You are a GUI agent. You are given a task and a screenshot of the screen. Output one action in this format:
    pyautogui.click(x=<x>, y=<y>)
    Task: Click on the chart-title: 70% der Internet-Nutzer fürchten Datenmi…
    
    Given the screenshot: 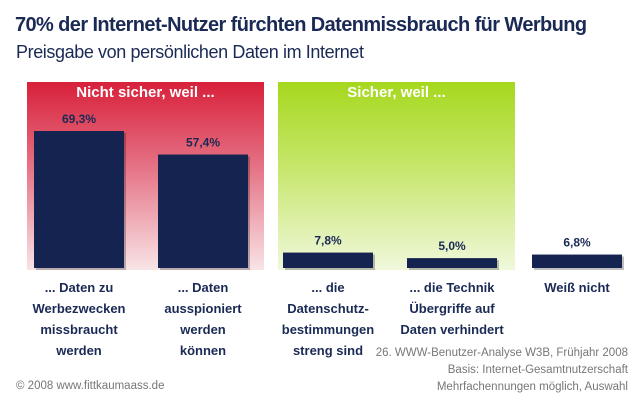 What is the action you would take?
    pyautogui.click(x=301, y=25)
    